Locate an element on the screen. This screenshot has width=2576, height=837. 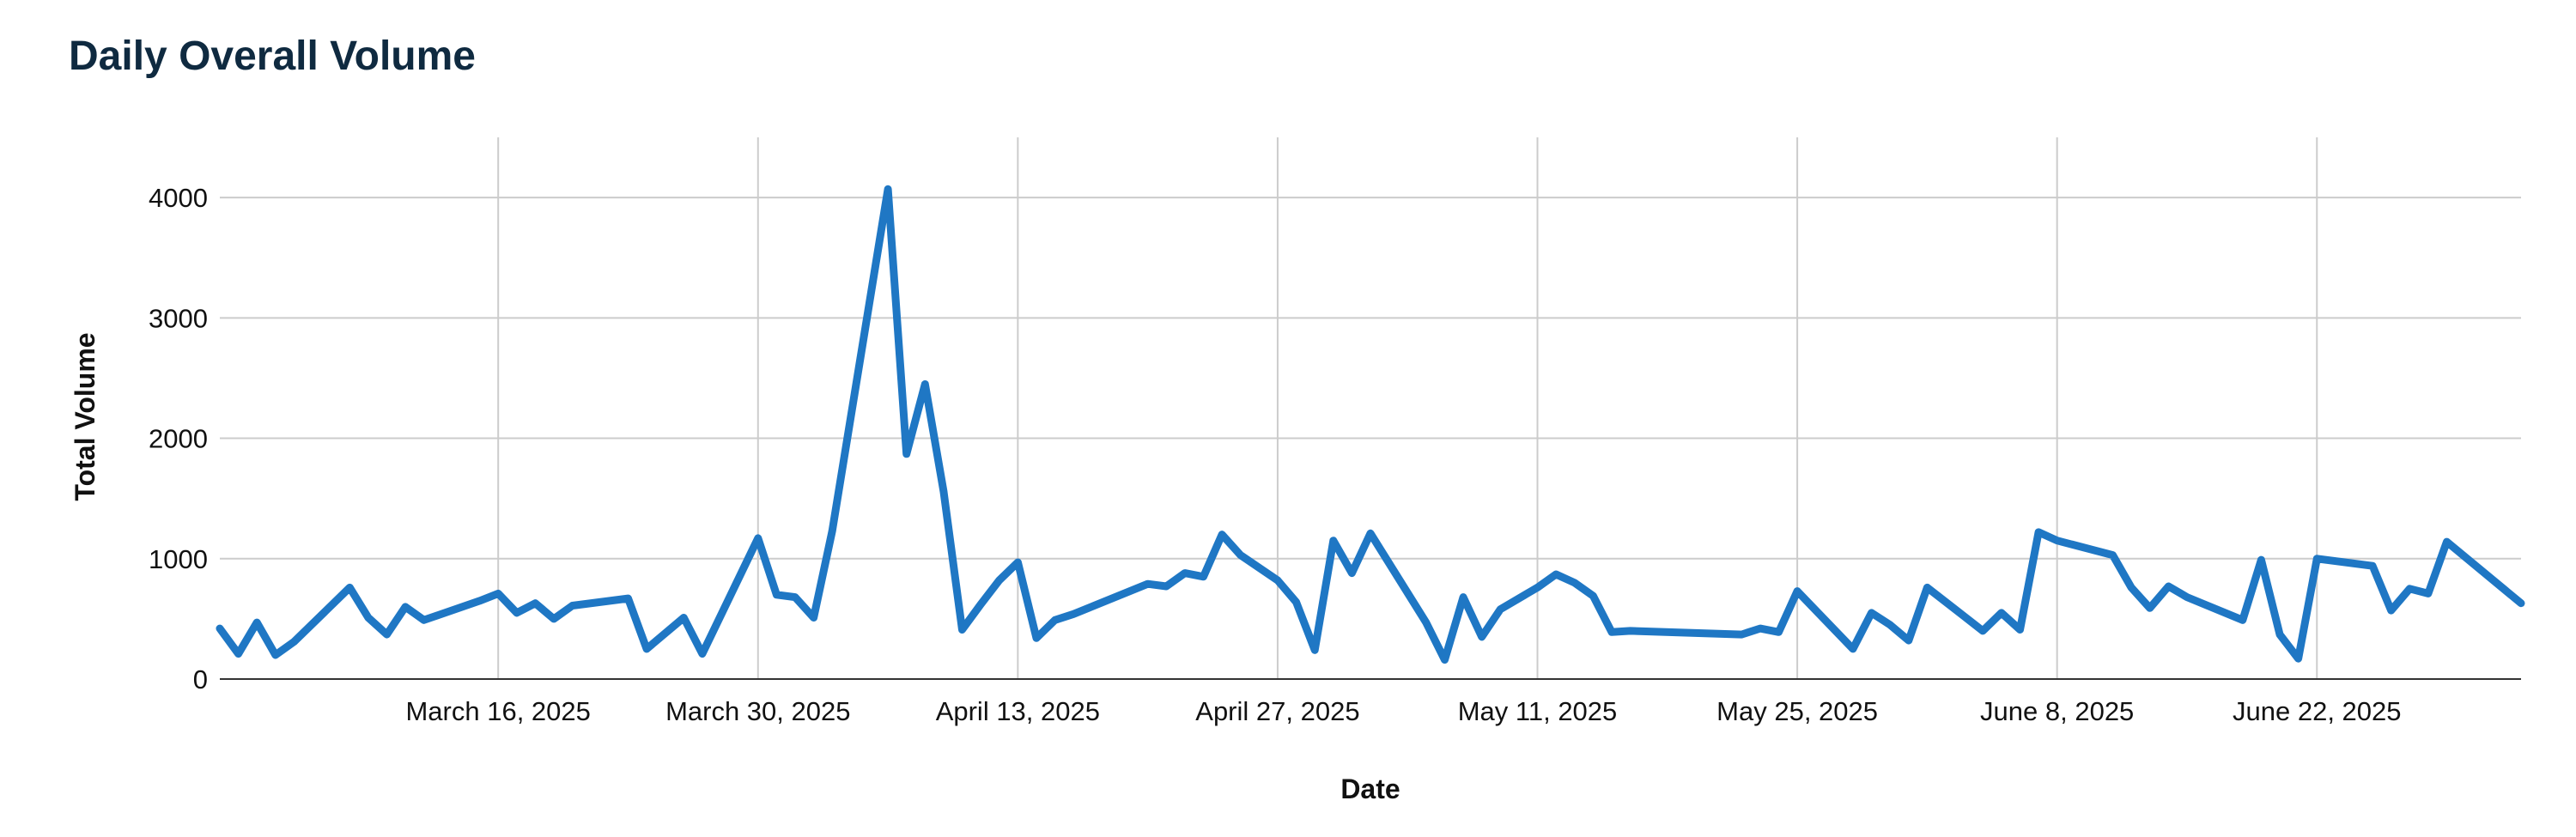
x-tick-label: June 8, 2025 is located at coordinates (2057, 711).